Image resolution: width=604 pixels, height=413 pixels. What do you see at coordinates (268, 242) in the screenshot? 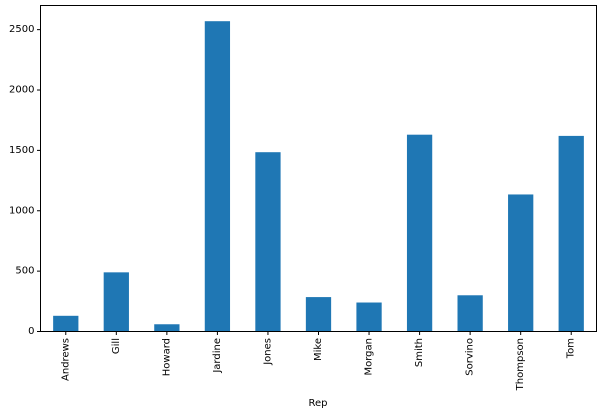
I see `bar-jones` at bounding box center [268, 242].